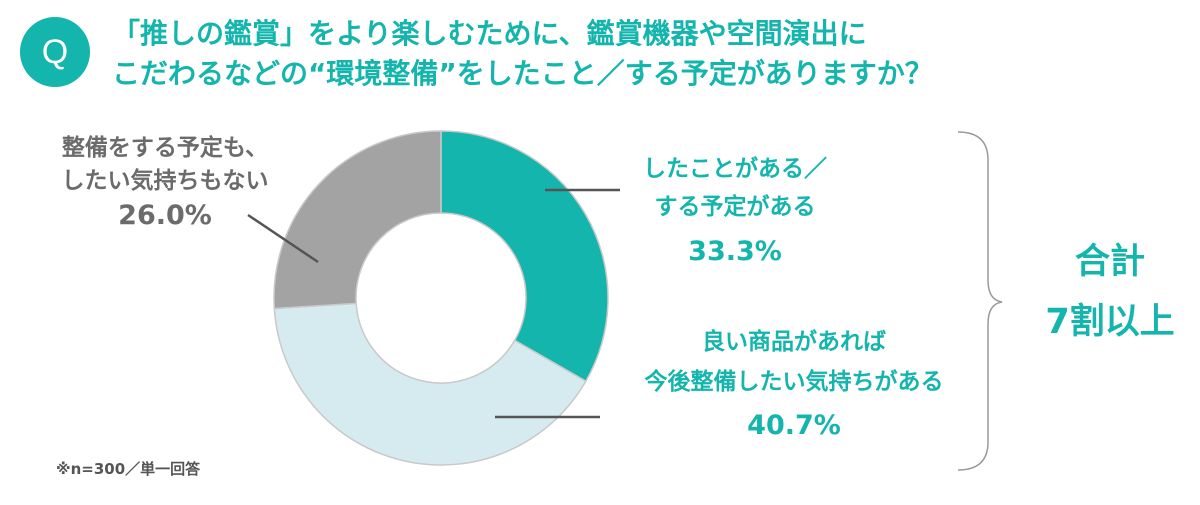  I want to click on slice-done, so click(524, 256).